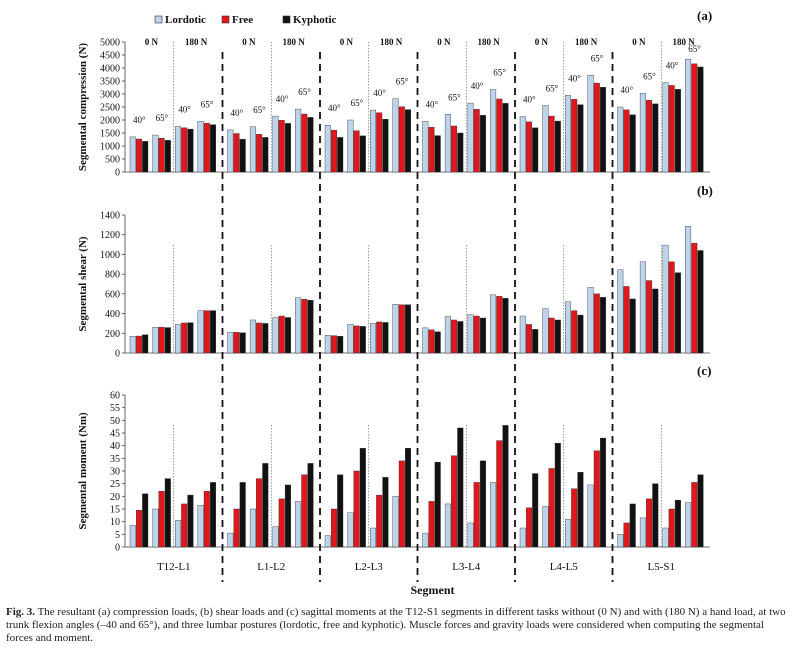 Image resolution: width=798 pixels, height=651 pixels. What do you see at coordinates (115, 522) in the screenshot?
I see `y-tick-label: 10` at bounding box center [115, 522].